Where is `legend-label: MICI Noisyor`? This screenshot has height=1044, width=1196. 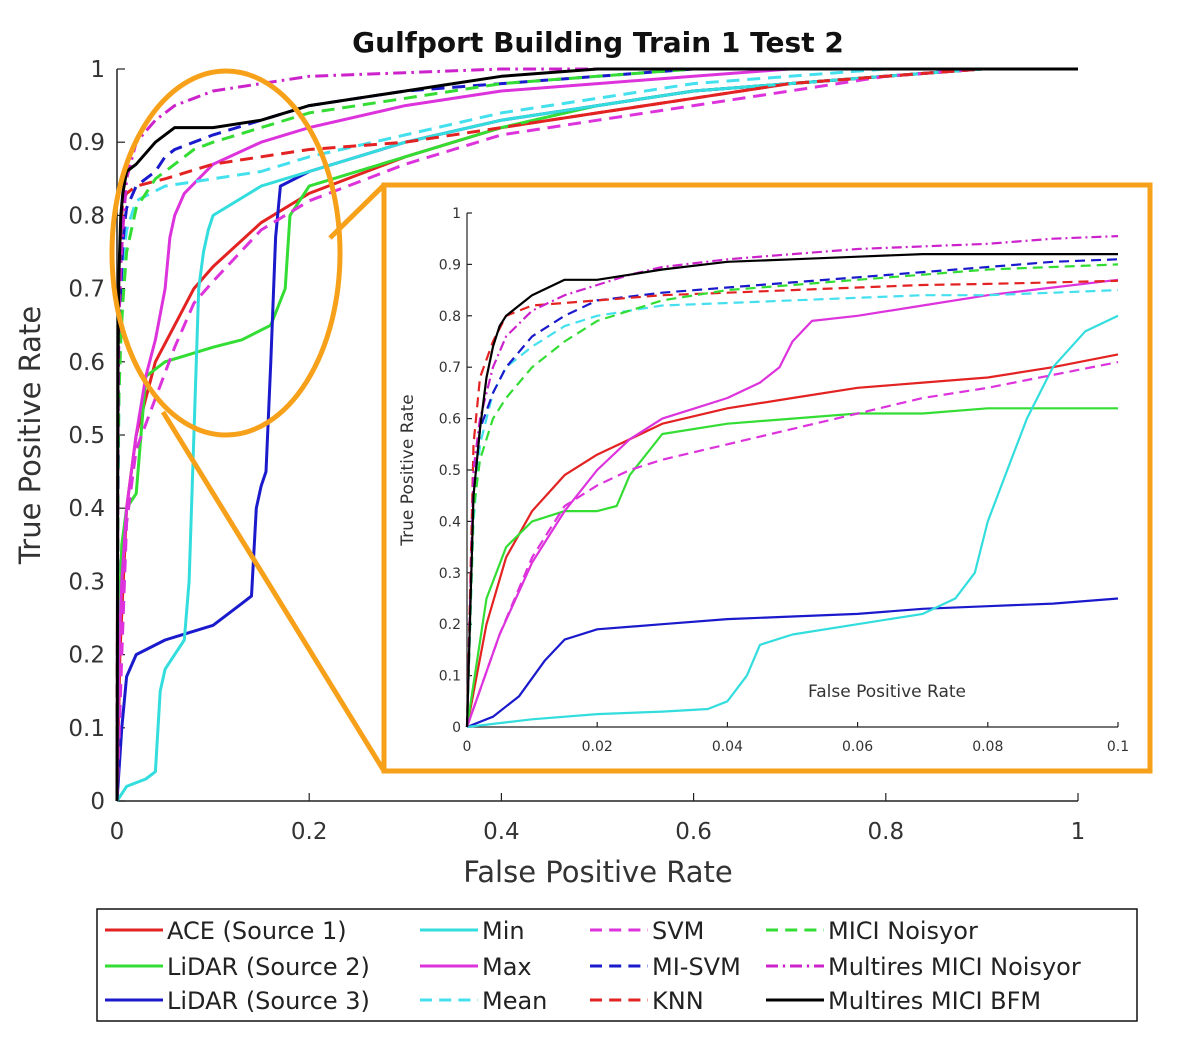
legend-label: MICI Noisyor is located at coordinates (903, 931).